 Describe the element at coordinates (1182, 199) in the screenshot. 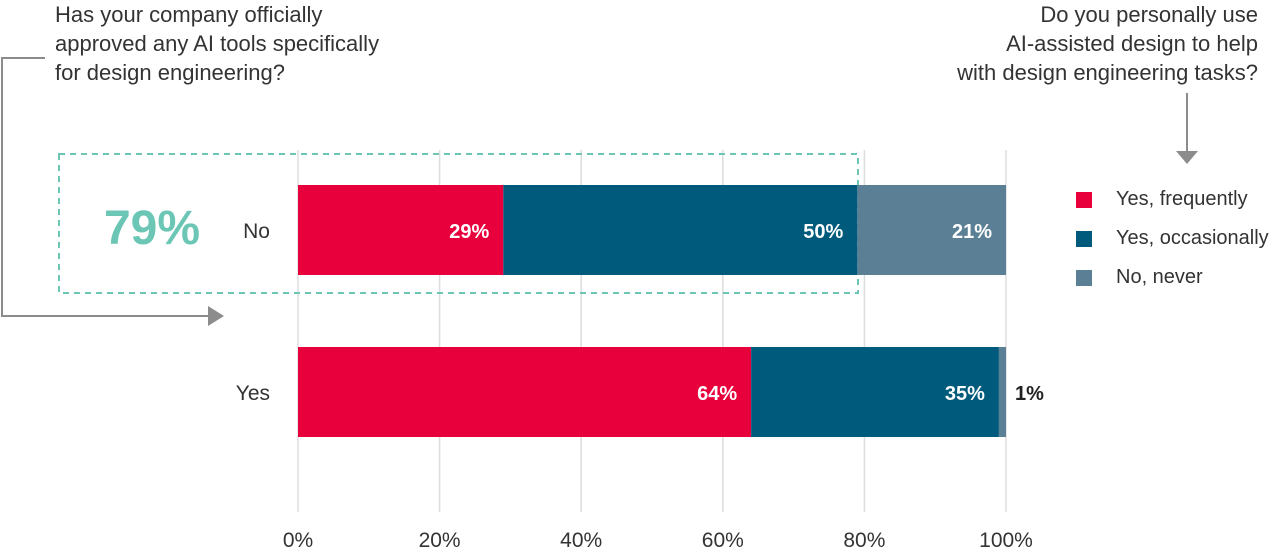

I see `legend-label: Yes, frequently` at that location.